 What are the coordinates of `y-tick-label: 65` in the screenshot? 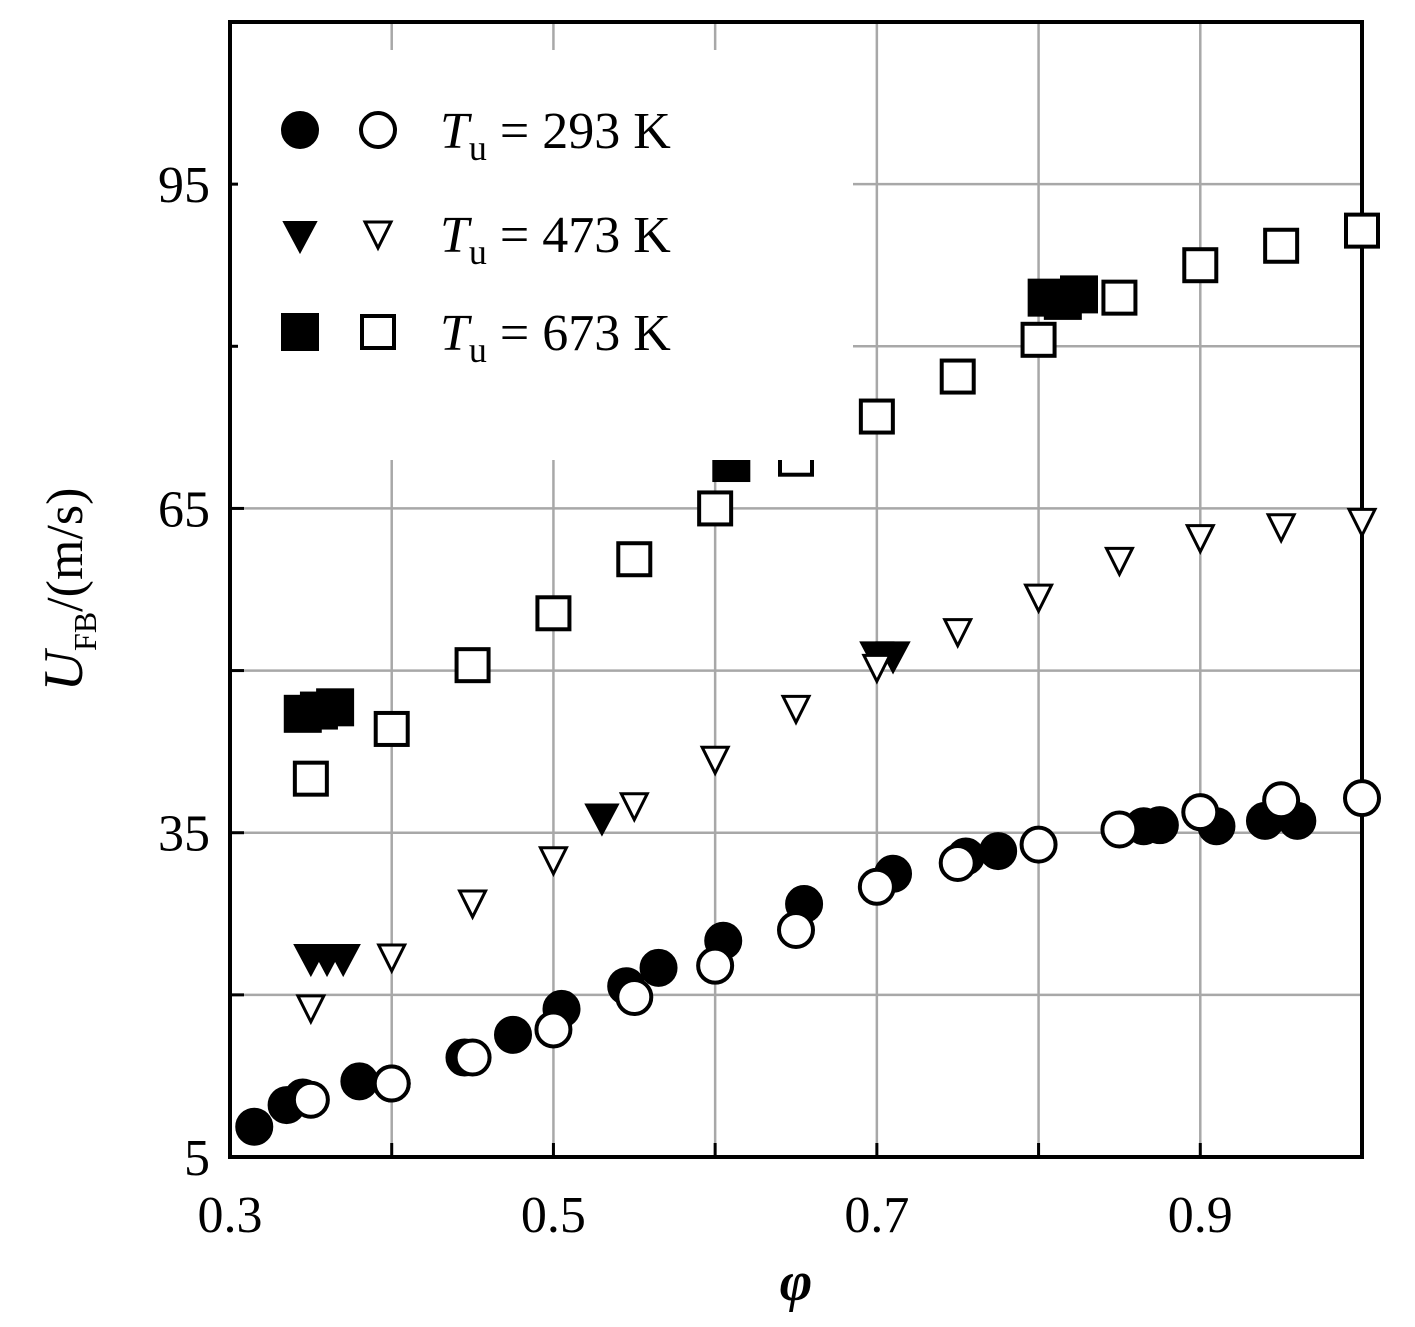 It's located at (184, 509).